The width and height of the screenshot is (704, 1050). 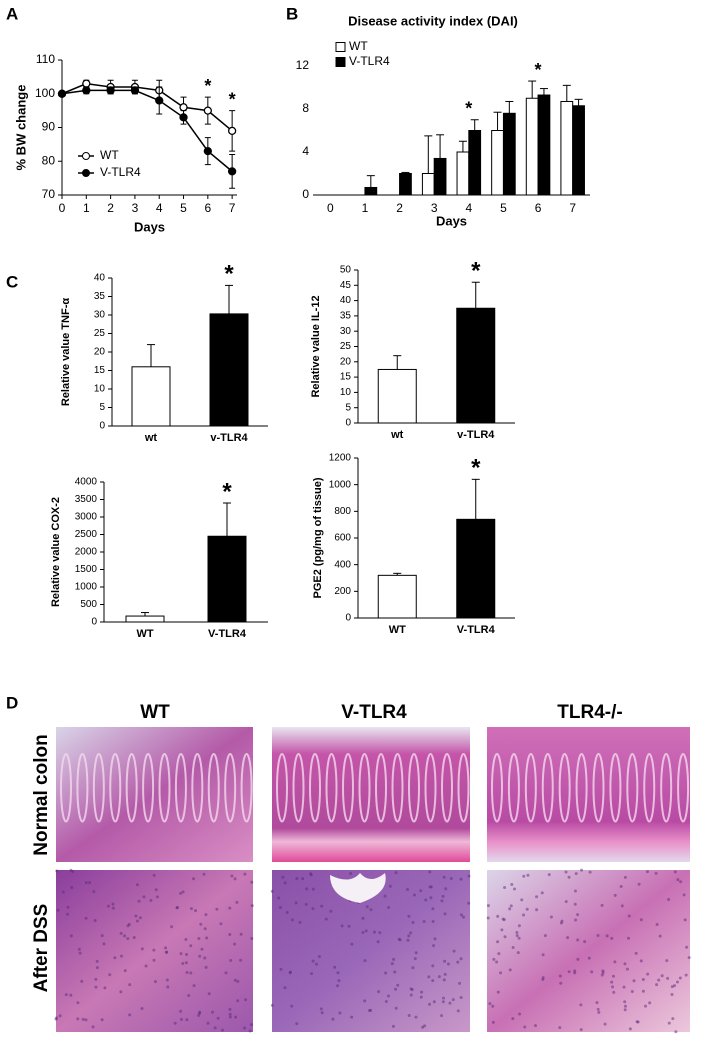 What do you see at coordinates (86, 534) in the screenshot?
I see `y-tick-label: 2500` at bounding box center [86, 534].